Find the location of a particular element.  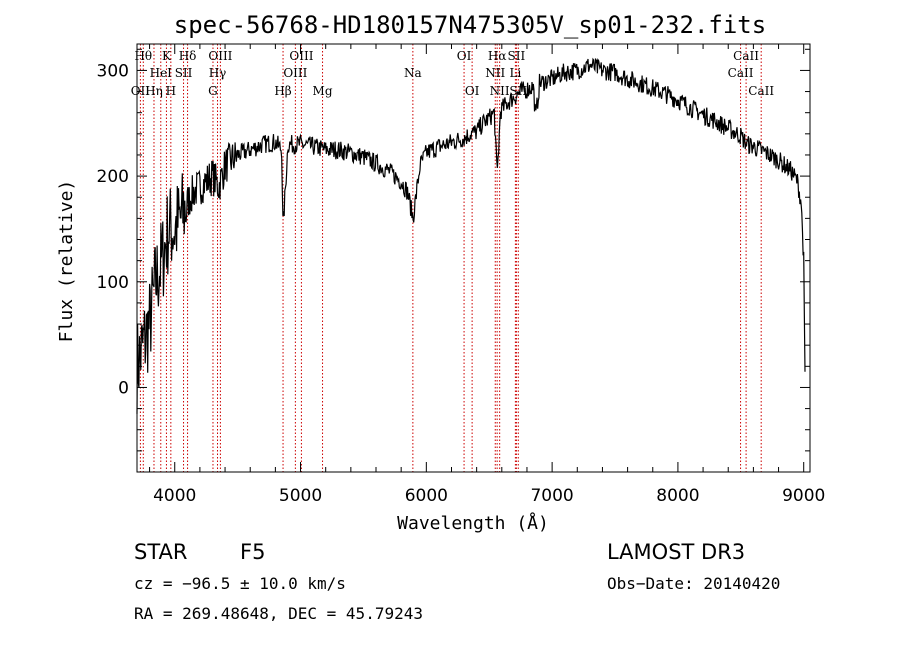

line-label-11: Hβ is located at coordinates (282, 91).